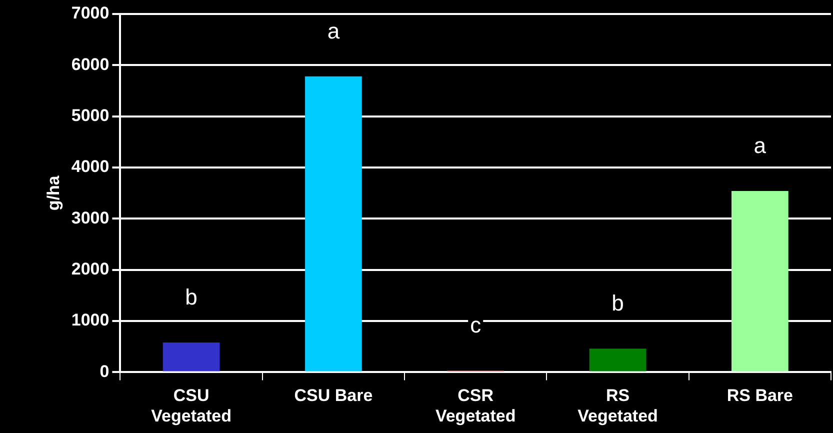 This screenshot has width=833, height=433. What do you see at coordinates (191, 406) in the screenshot?
I see `x-tick-label: CSU Vegetated` at bounding box center [191, 406].